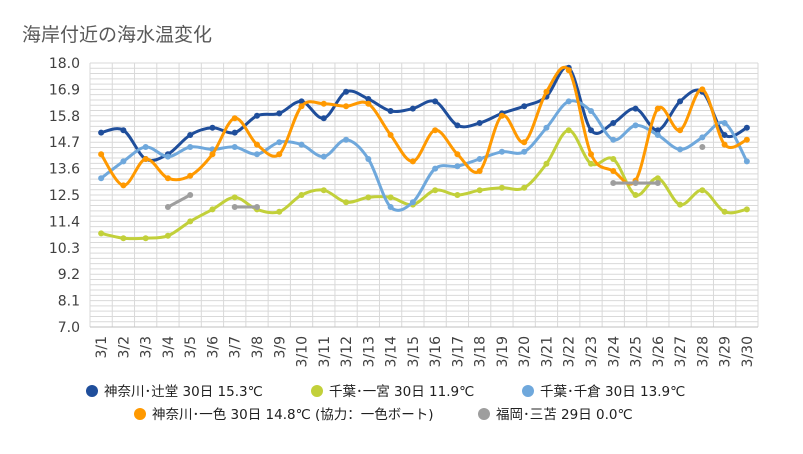  I want to click on x-tick-label: 3/17, so click(458, 351).